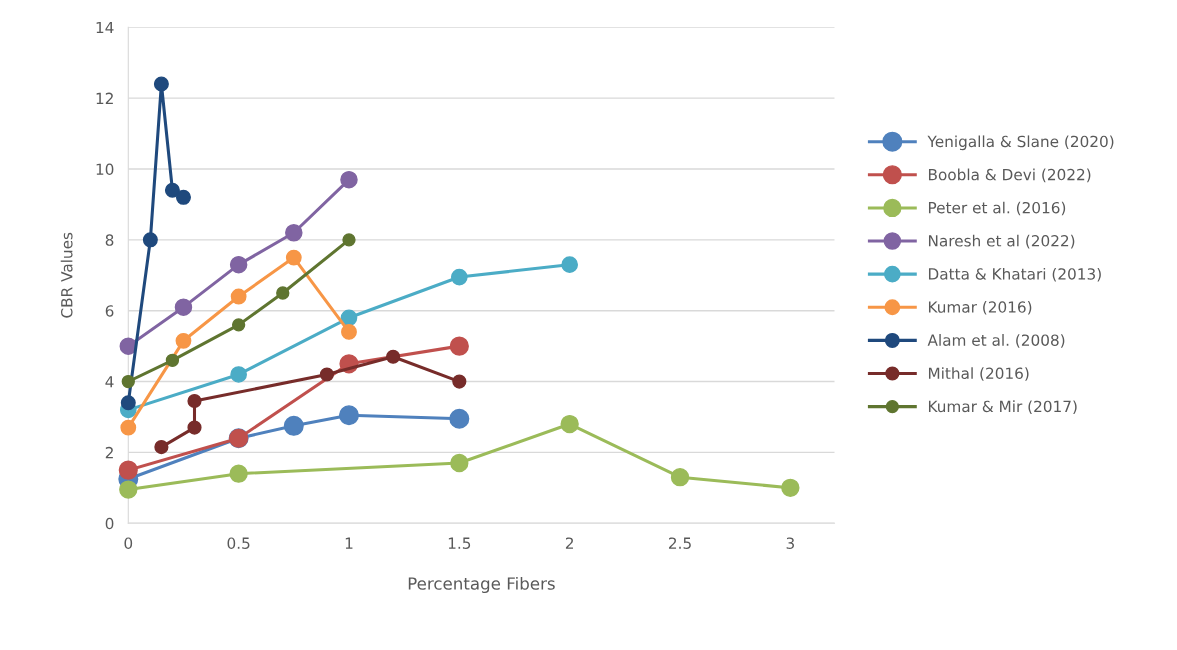 Image resolution: width=1177 pixels, height=650 pixels. I want to click on legend-label: Mithal (2016), so click(978, 374).